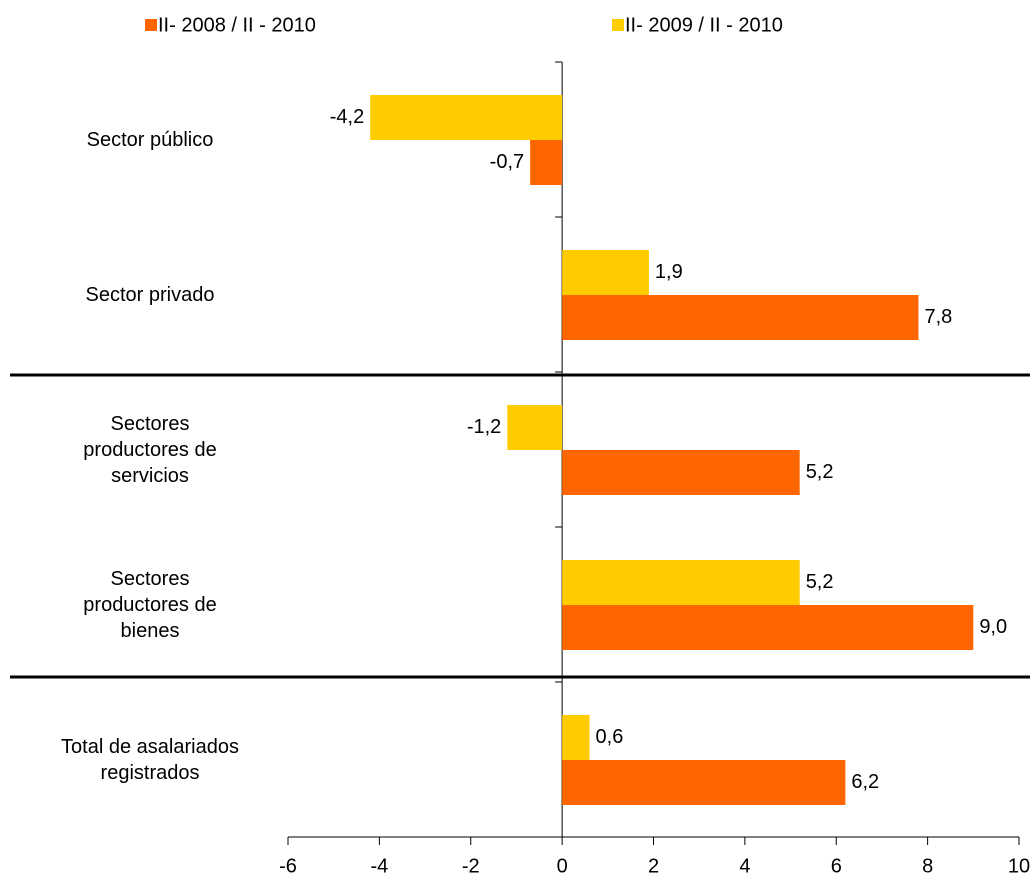 This screenshot has width=1032, height=885. Describe the element at coordinates (993, 627) in the screenshot. I see `value-label: 9,0` at that location.